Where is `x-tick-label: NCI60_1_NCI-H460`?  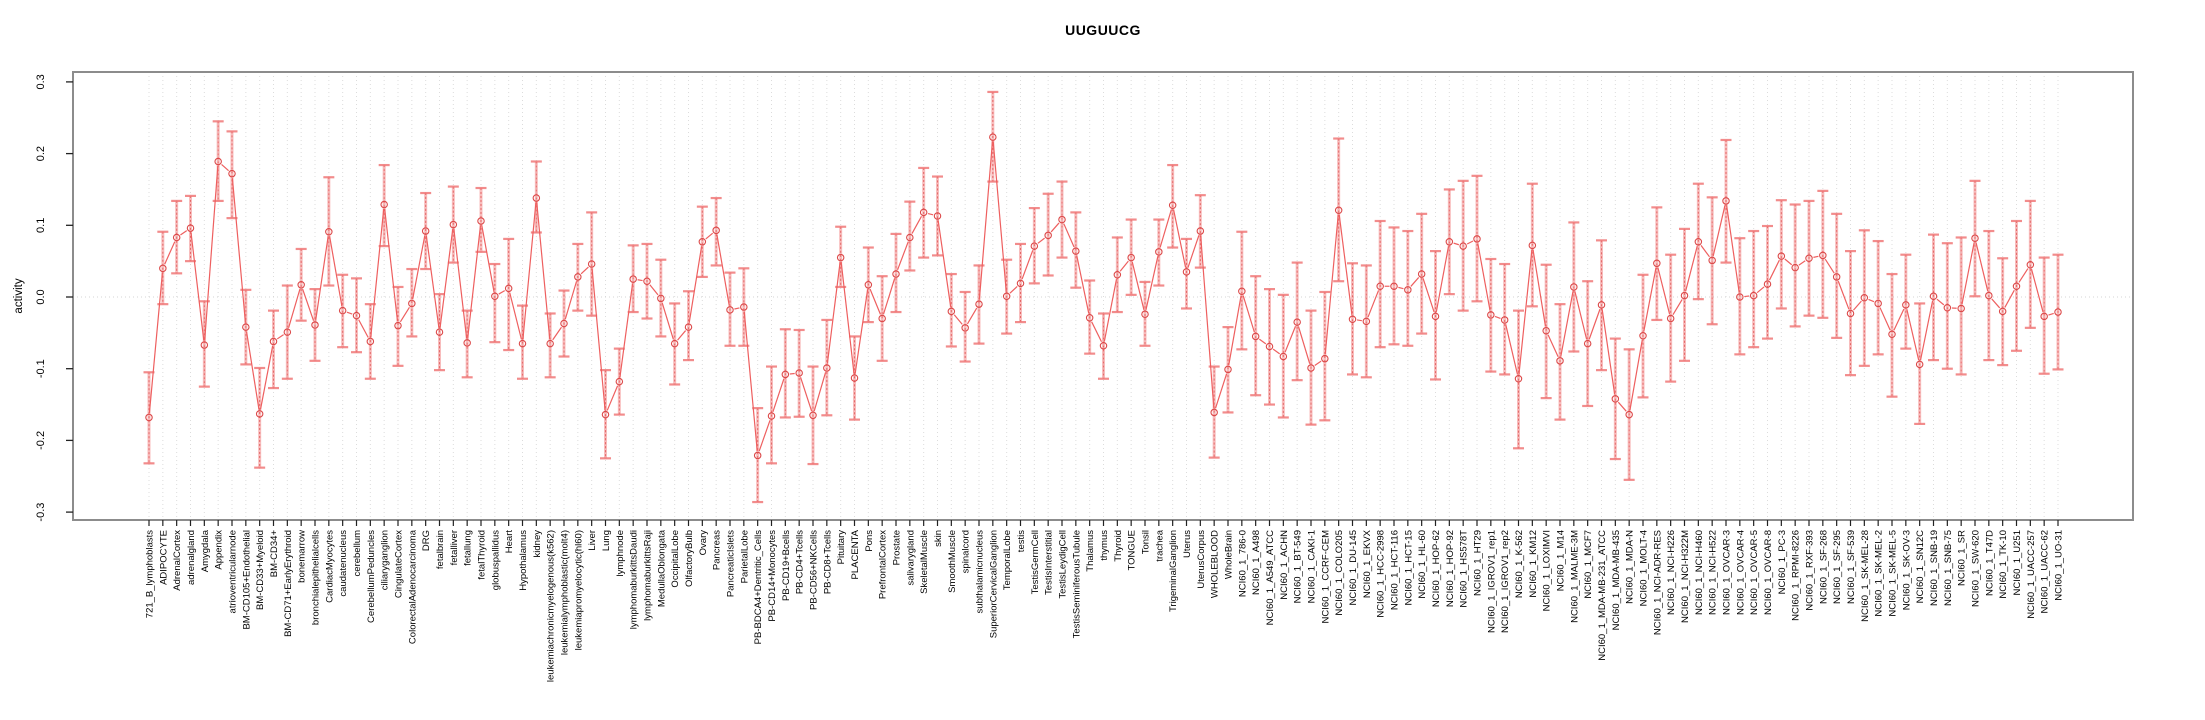 x-tick-label: NCI60_1_NCI-H460 is located at coordinates (1699, 572).